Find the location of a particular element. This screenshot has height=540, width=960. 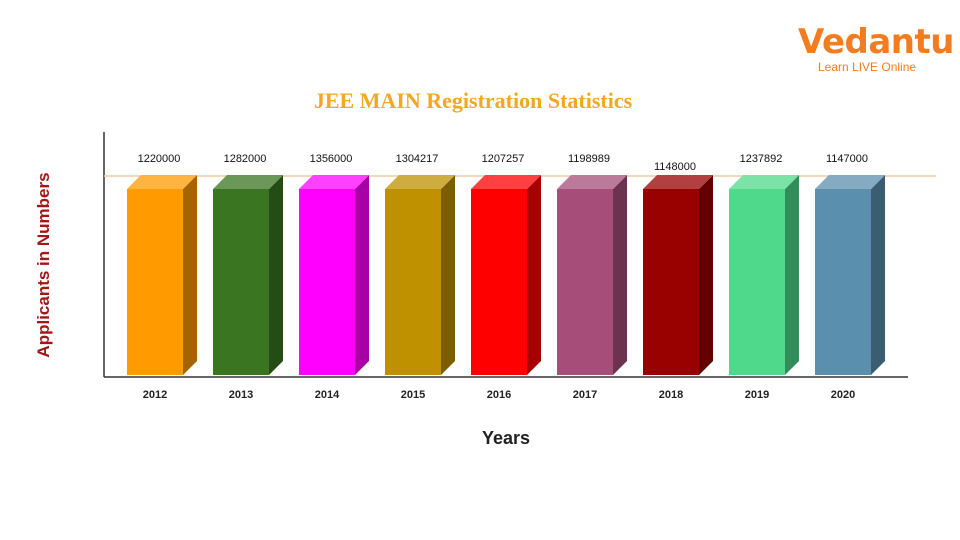

data-label-2012: 1220000 is located at coordinates (159, 159).